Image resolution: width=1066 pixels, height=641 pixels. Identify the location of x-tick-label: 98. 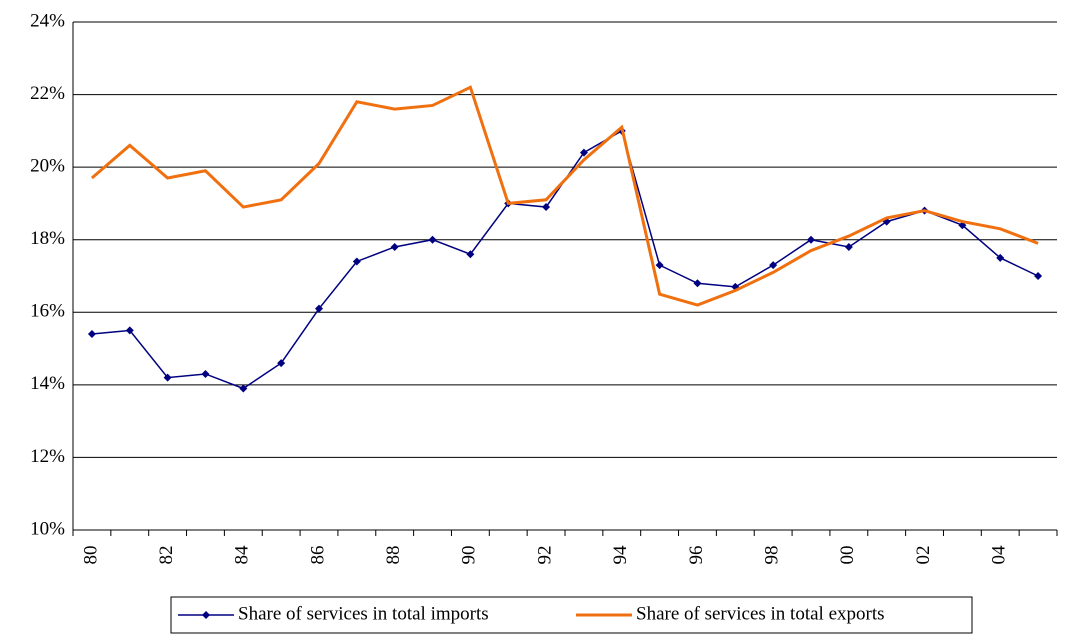
(772, 555).